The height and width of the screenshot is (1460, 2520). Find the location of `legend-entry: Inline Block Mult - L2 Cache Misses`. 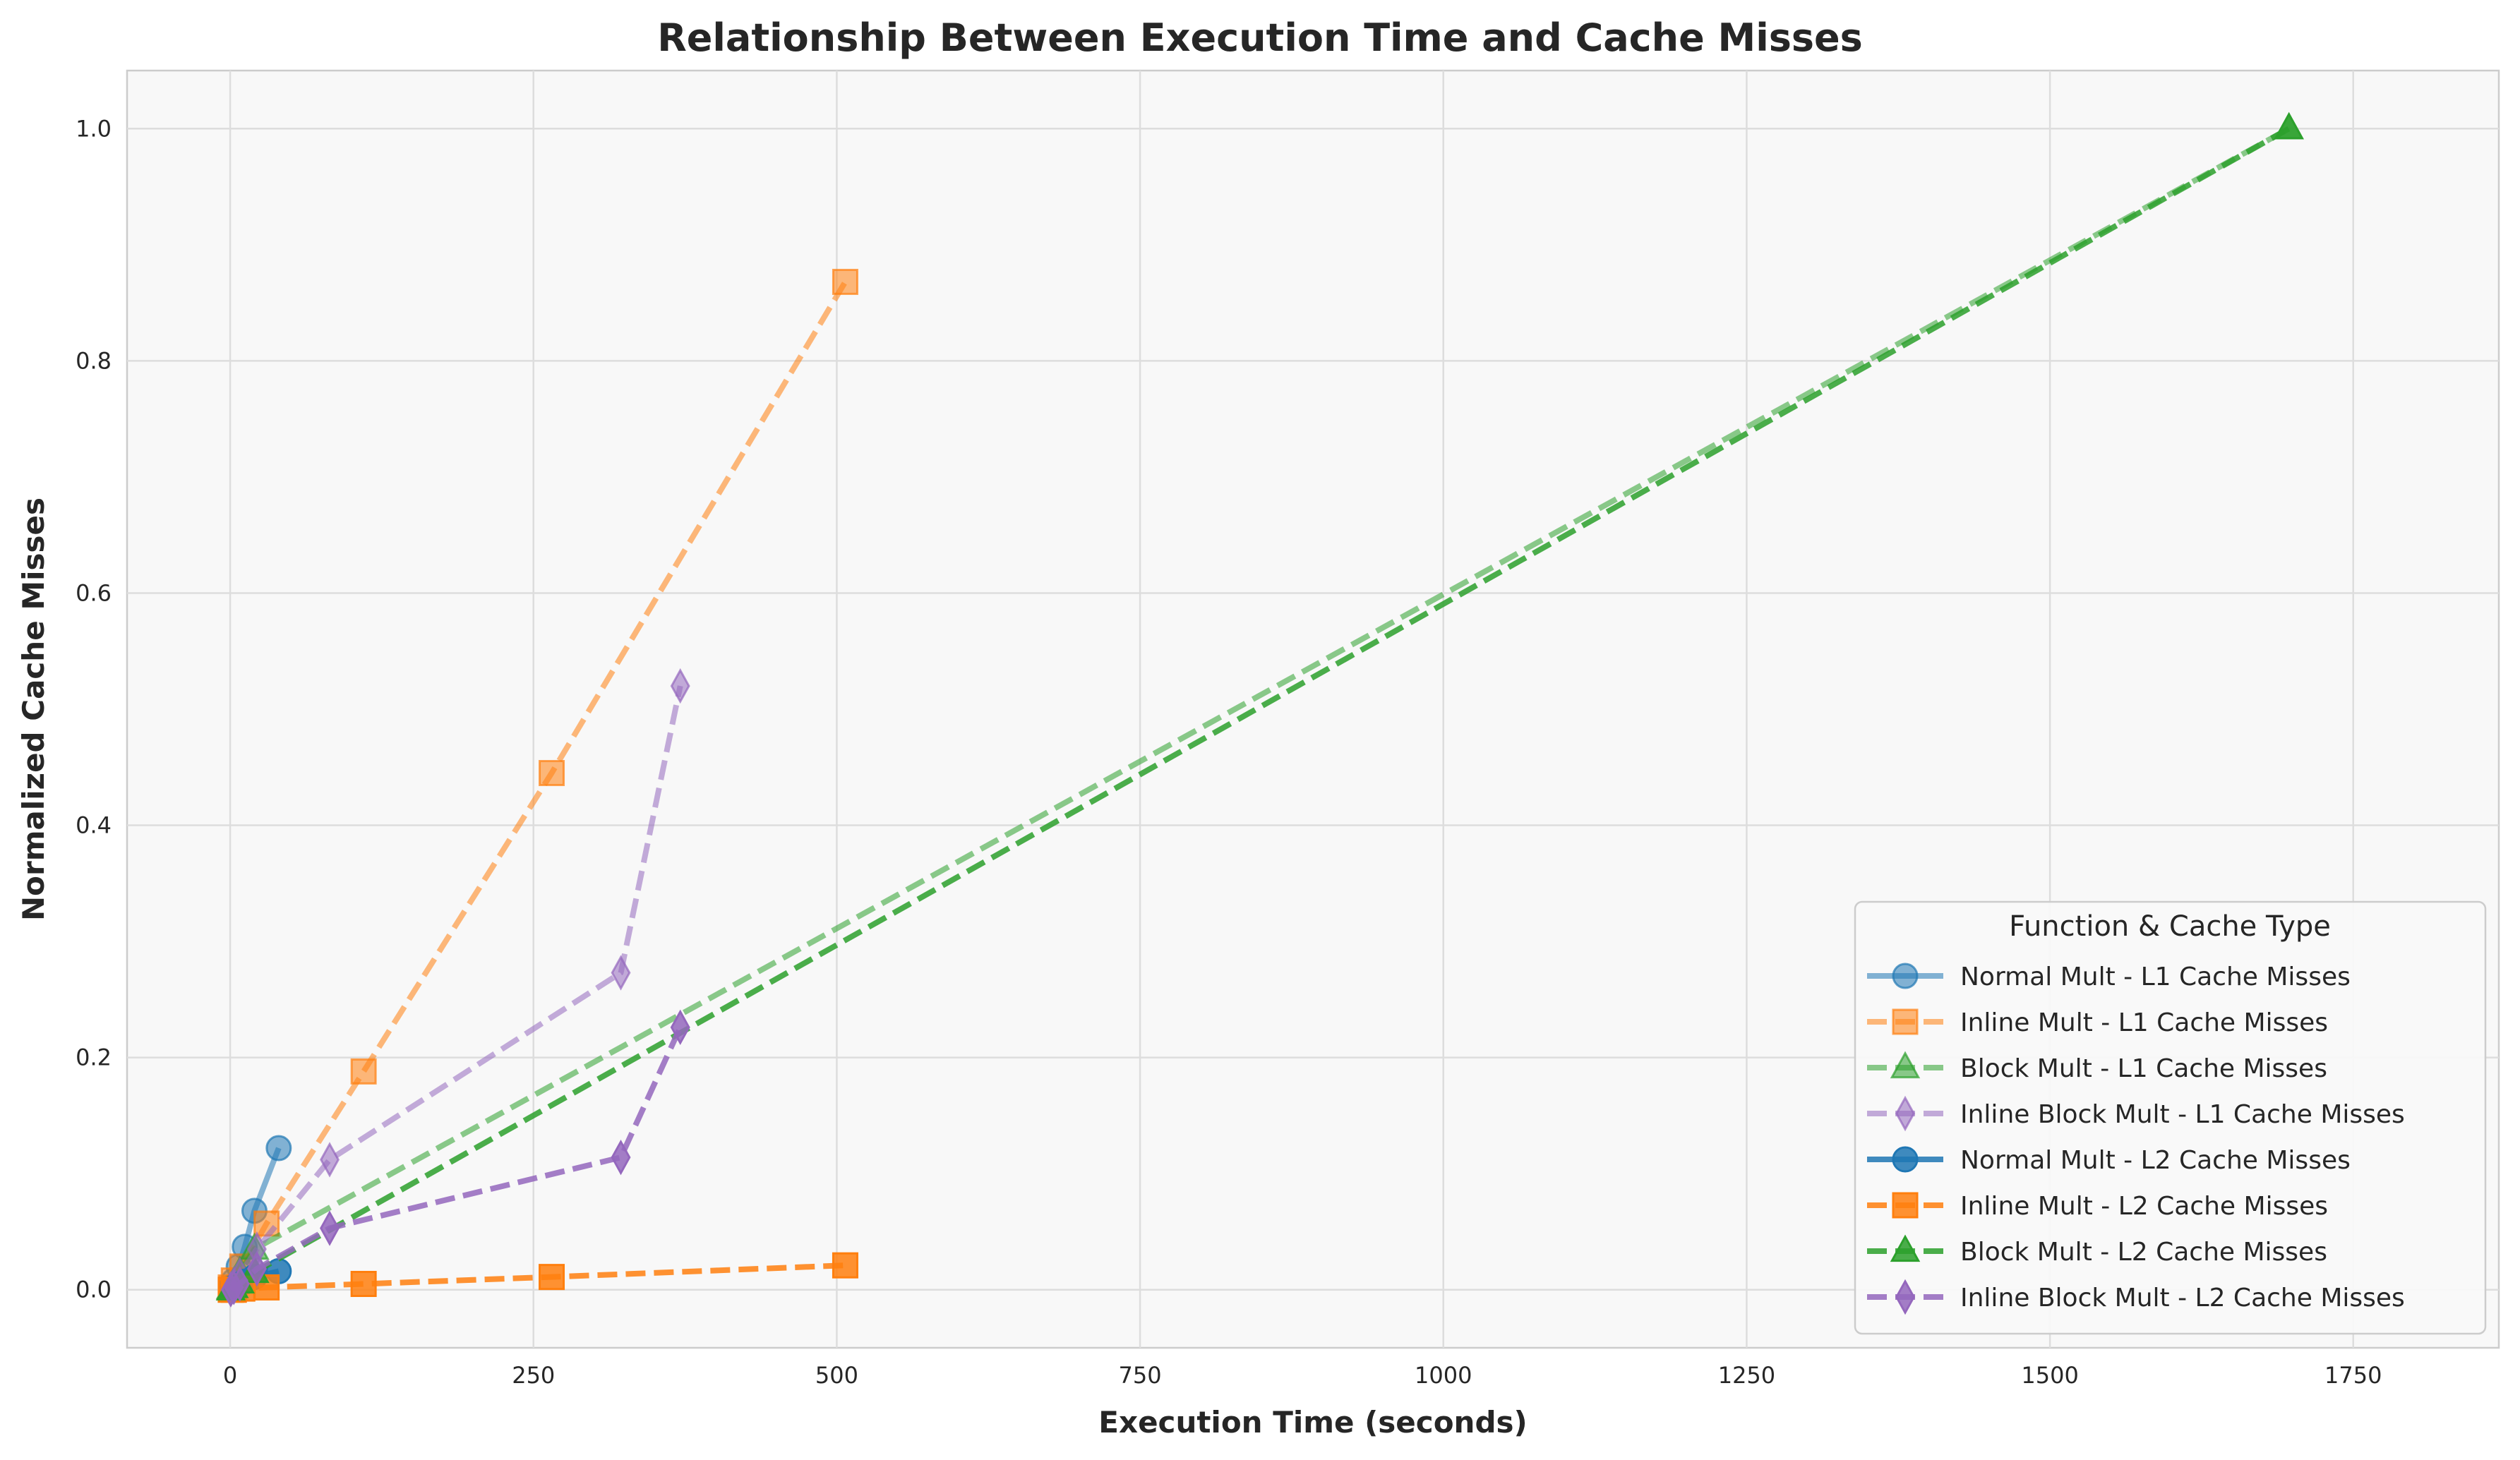

legend-entry: Inline Block Mult - L2 Cache Misses is located at coordinates (2136, 1297).